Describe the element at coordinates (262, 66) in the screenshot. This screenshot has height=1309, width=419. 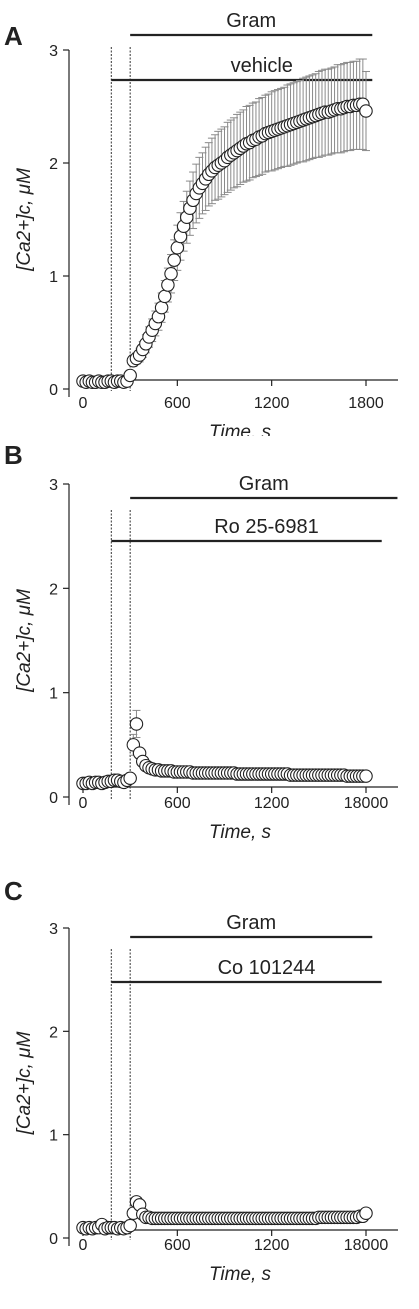
I see `treatment-label: vehicle` at that location.